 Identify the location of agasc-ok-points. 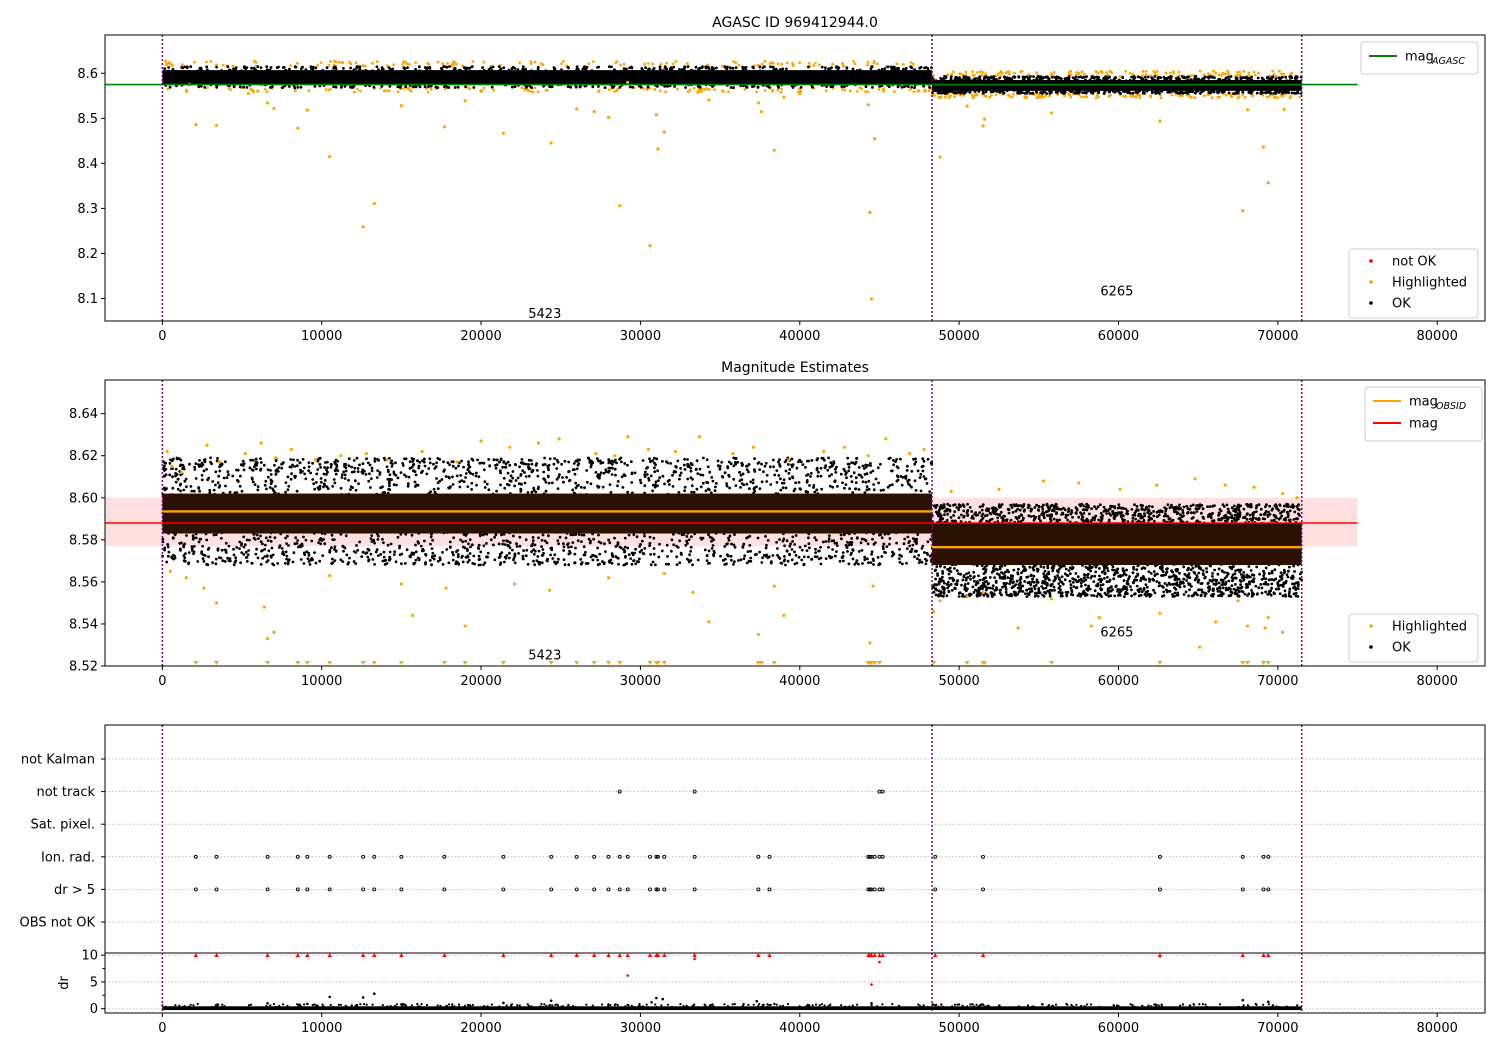
(1116, 85).